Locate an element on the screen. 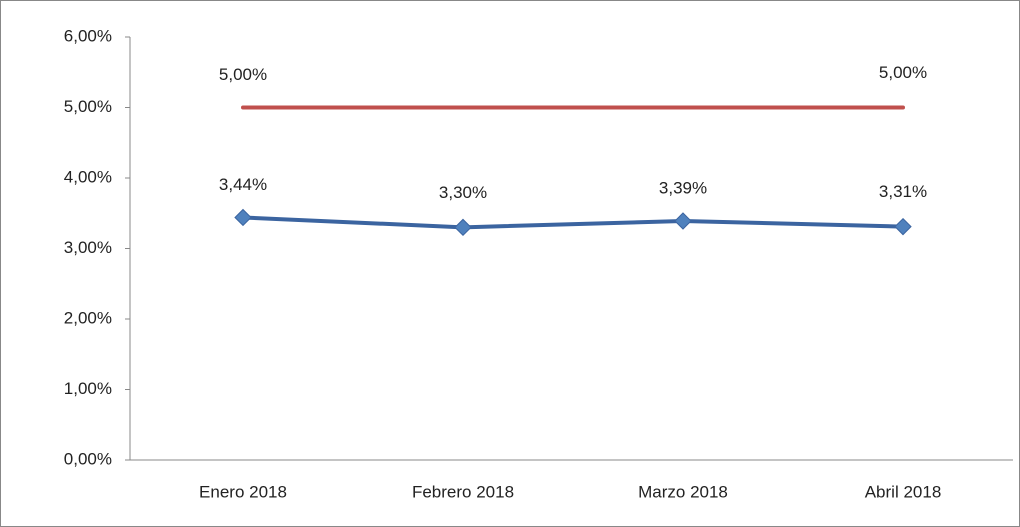 This screenshot has width=1020, height=527. y-tick-label: 5,00% is located at coordinates (88, 106).